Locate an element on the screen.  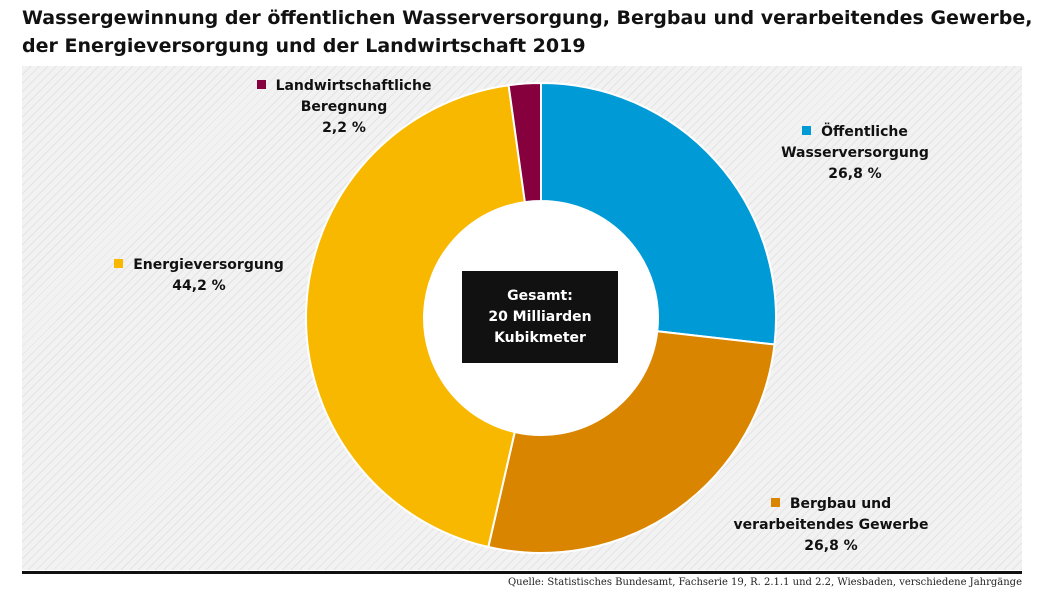
total-line1: Gesamt: is located at coordinates (540, 295).